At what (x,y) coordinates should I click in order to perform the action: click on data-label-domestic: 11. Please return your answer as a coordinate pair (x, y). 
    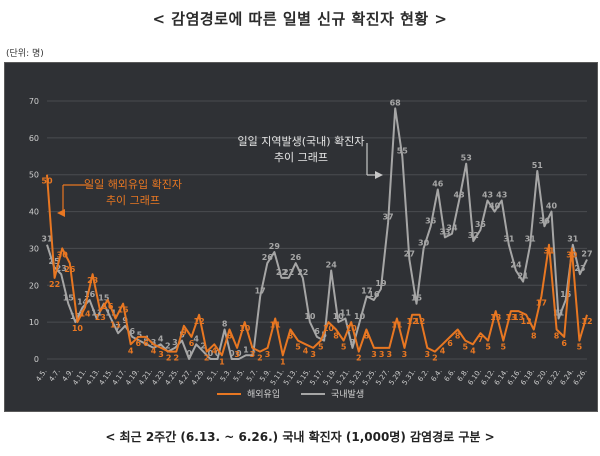
    Looking at the image, I should click on (97, 313).